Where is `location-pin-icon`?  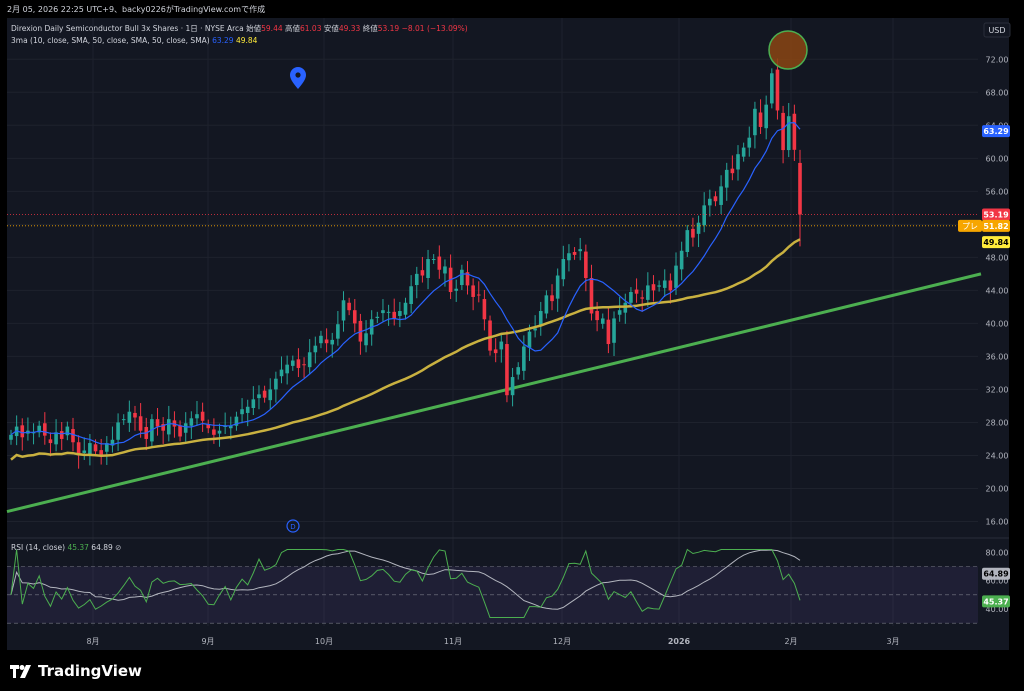
location-pin-icon is located at coordinates (298, 78).